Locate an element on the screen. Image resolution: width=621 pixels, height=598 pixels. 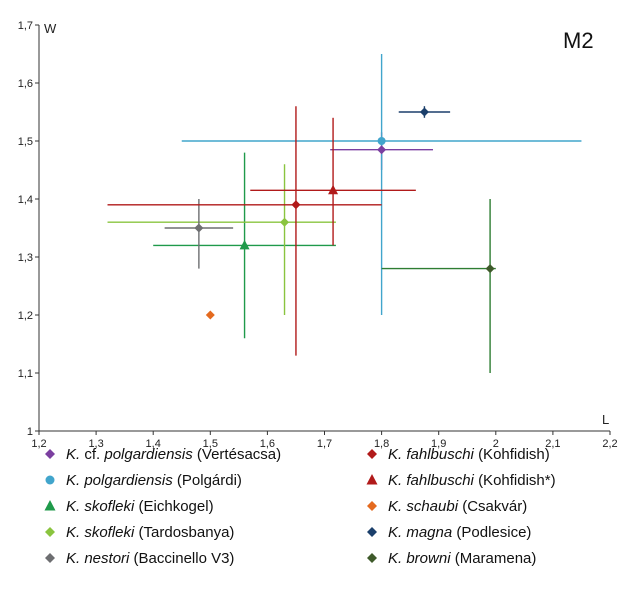
legend-label: K. browni (Maramena) is located at coordinates (462, 558).